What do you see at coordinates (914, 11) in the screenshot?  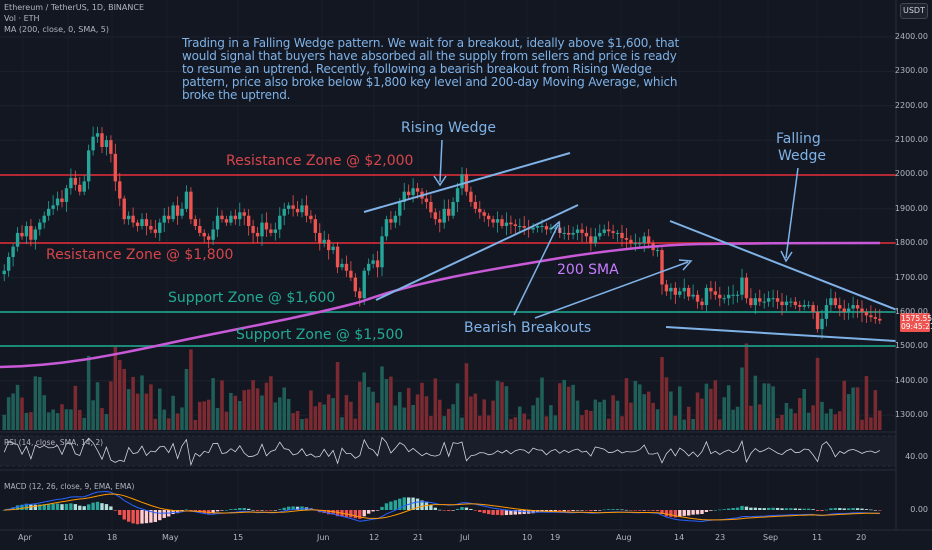 I see `currency-button: USDT` at bounding box center [914, 11].